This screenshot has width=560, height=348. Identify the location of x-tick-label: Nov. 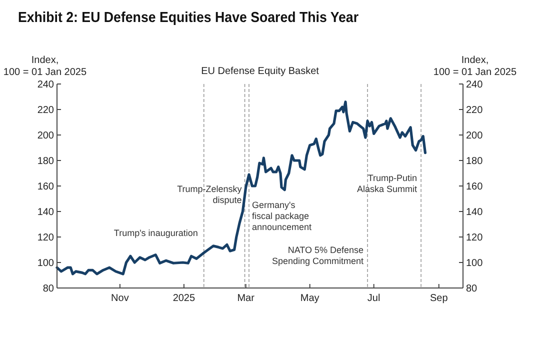
(120, 298).